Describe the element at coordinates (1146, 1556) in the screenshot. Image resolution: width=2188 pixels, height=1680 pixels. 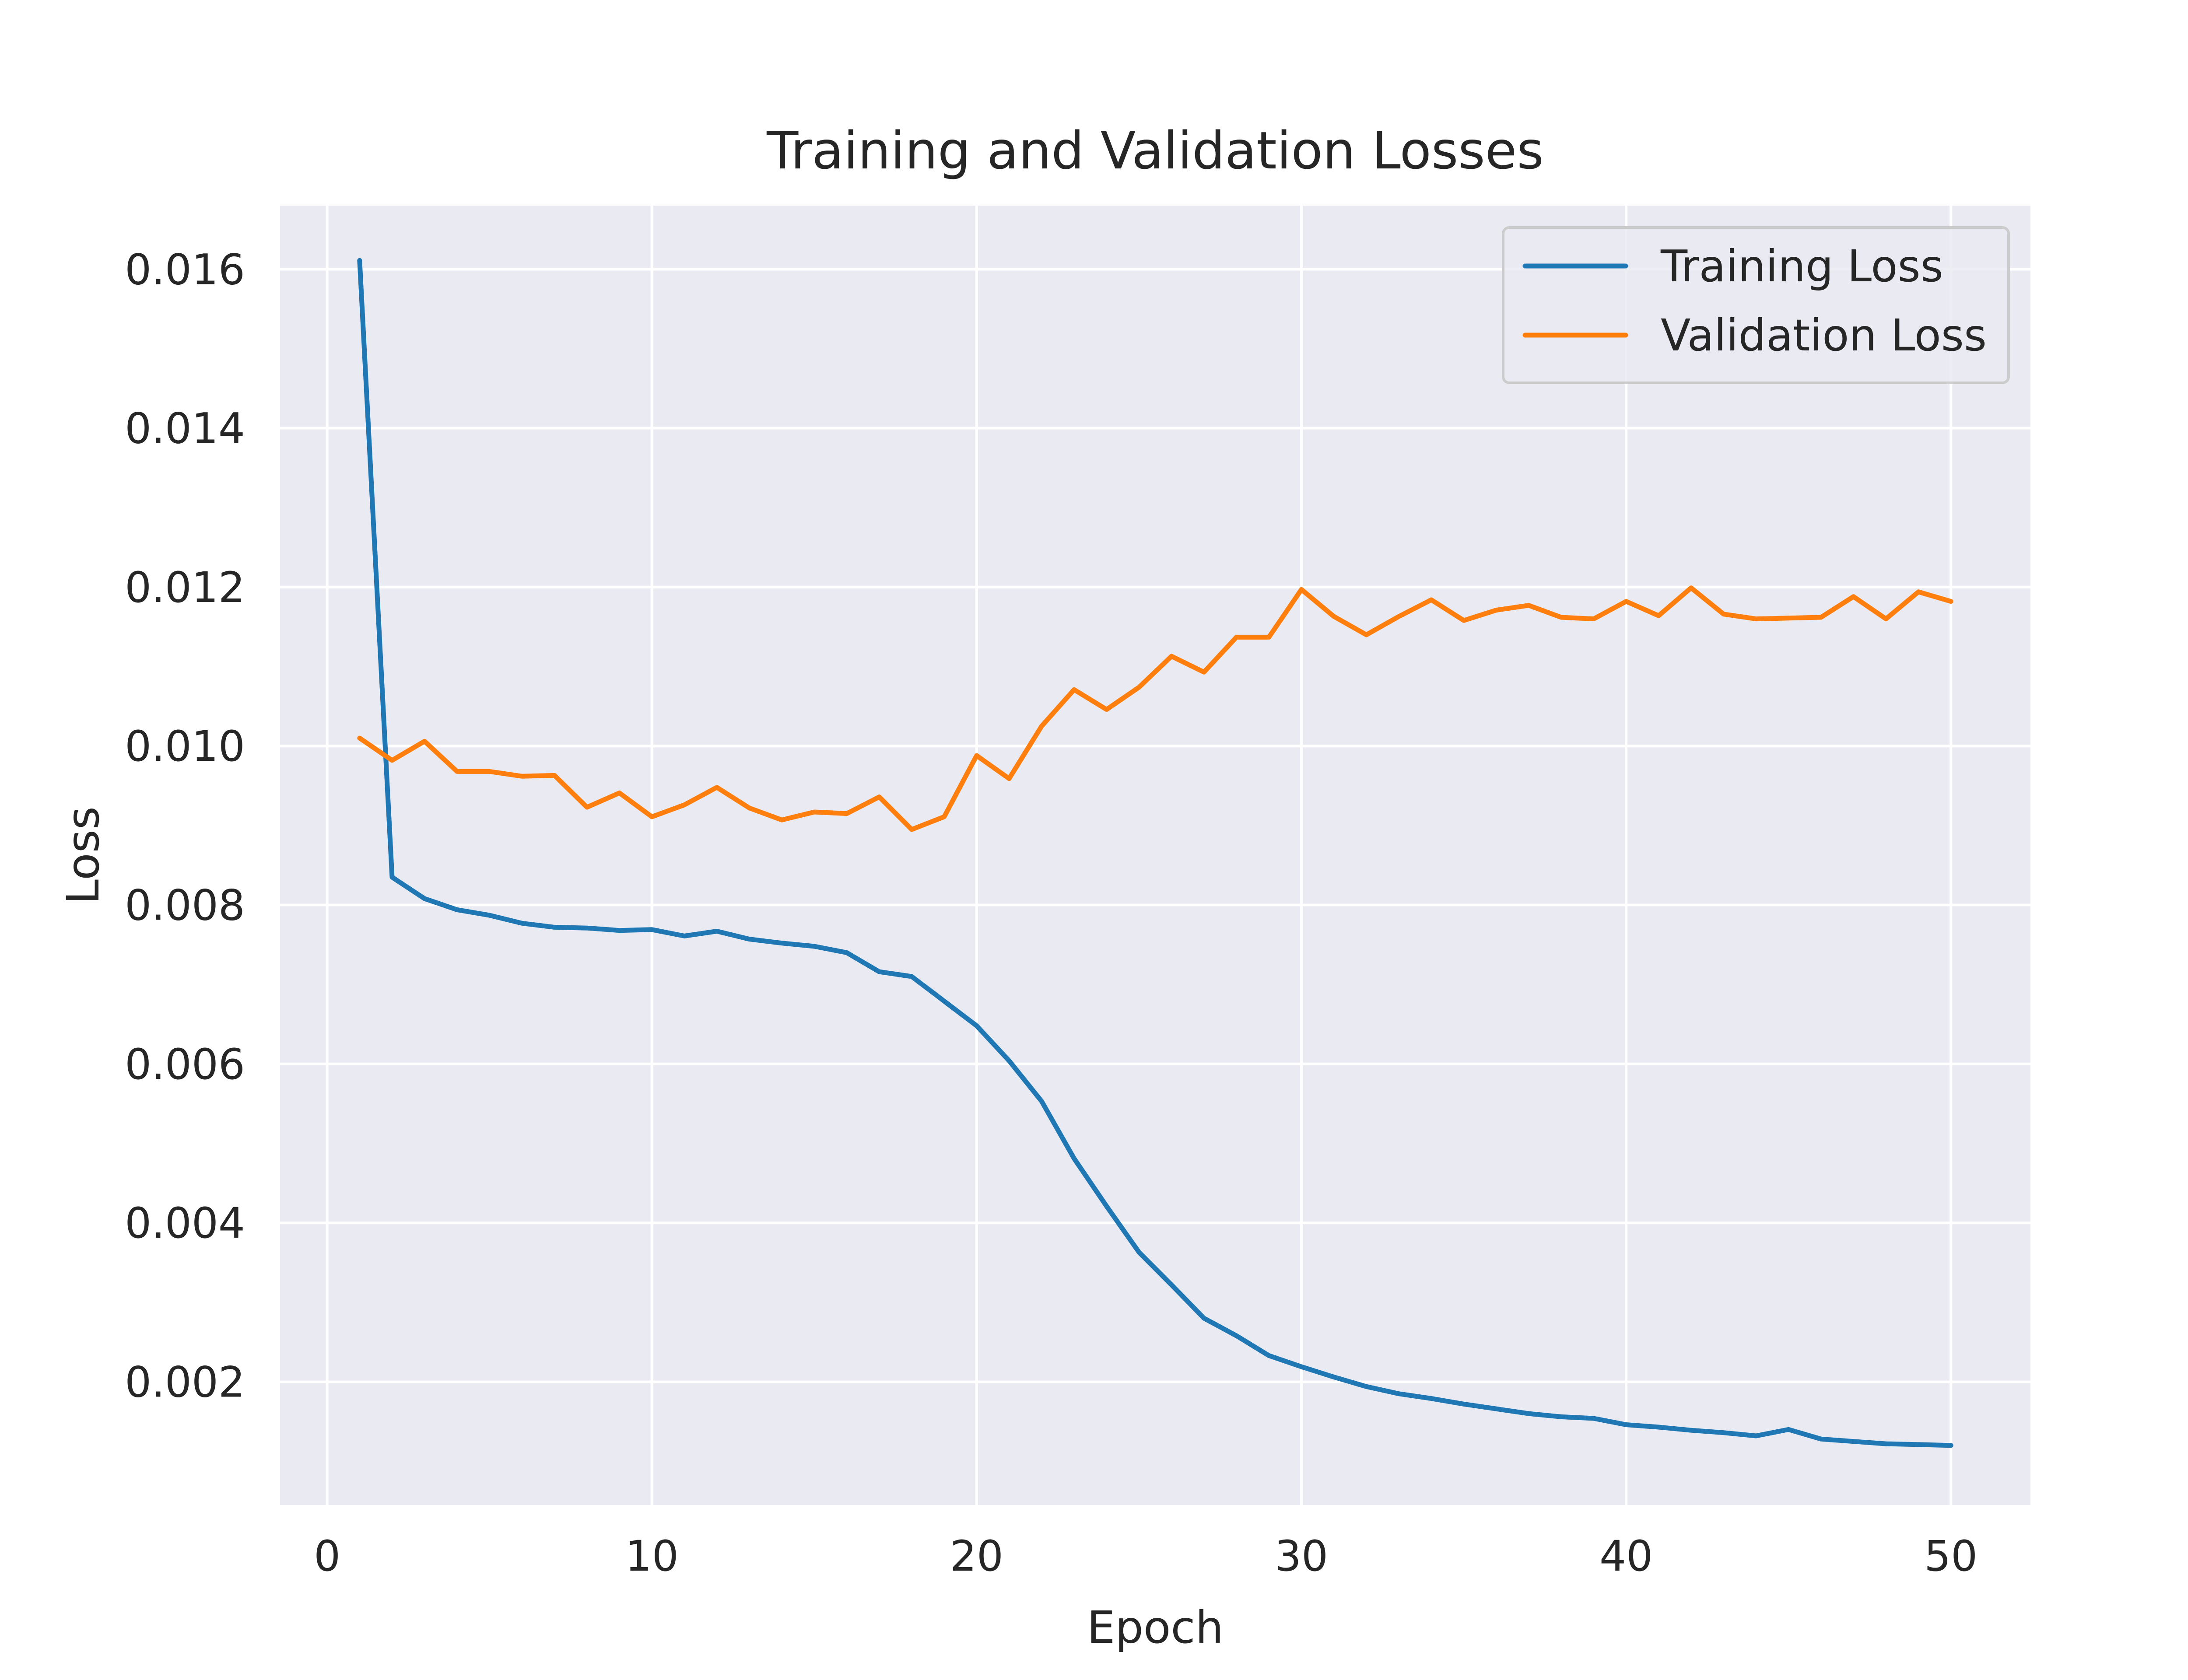
I see `x-axis-ticks: 0 10 20 30 40 50` at that location.